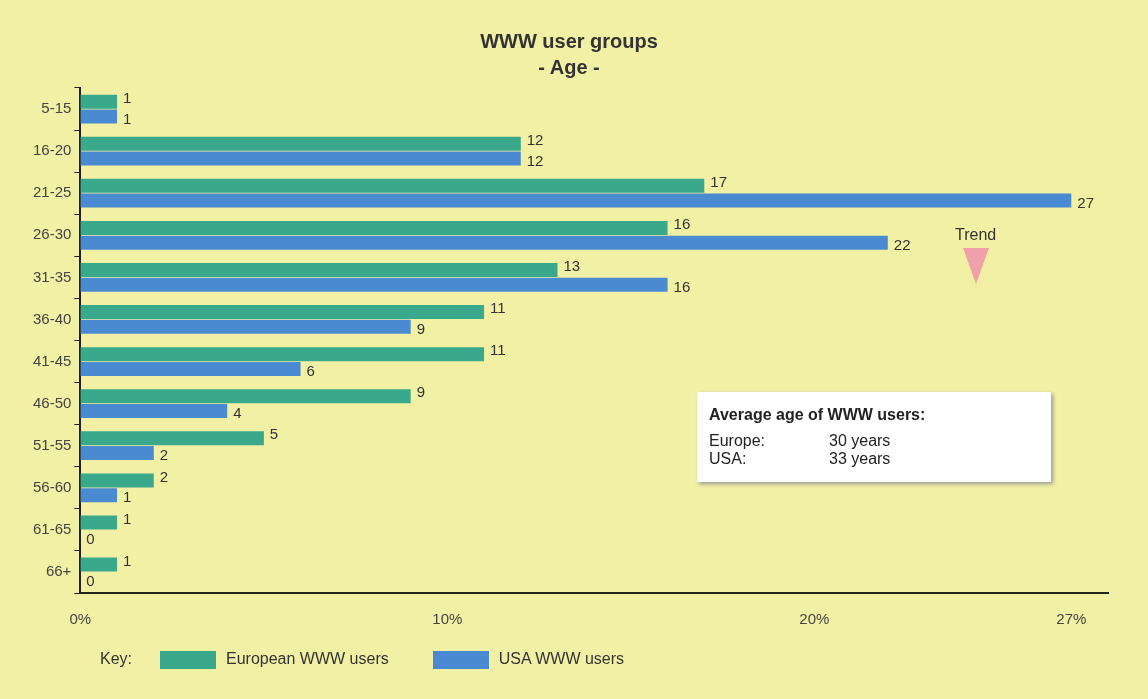  Describe the element at coordinates (814, 619) in the screenshot. I see `x-tick-label: 20%` at that location.